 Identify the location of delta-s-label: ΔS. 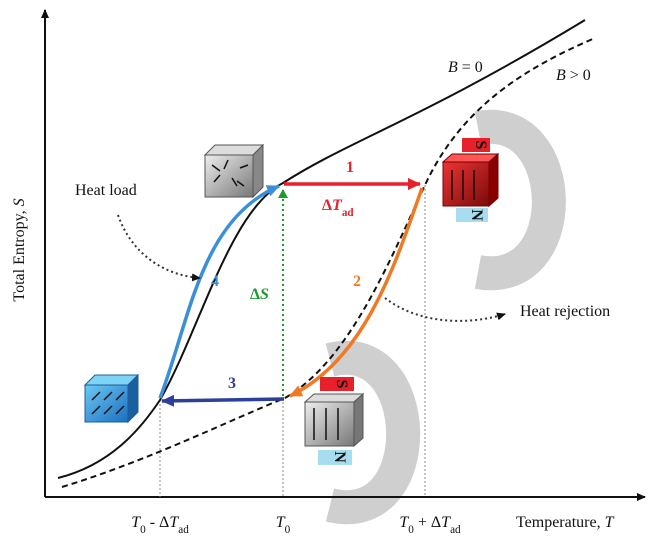
(259, 294).